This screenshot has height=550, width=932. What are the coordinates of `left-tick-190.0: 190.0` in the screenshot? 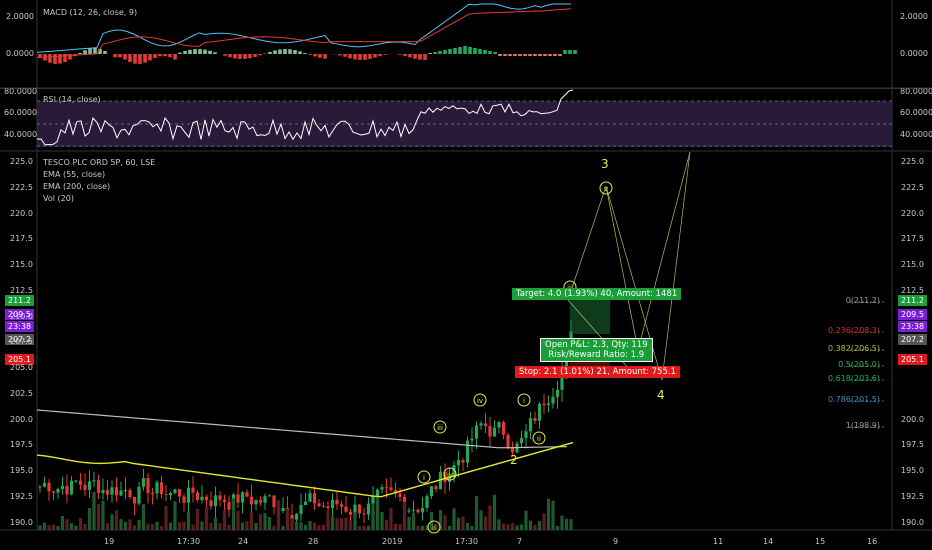 It's located at (21, 522).